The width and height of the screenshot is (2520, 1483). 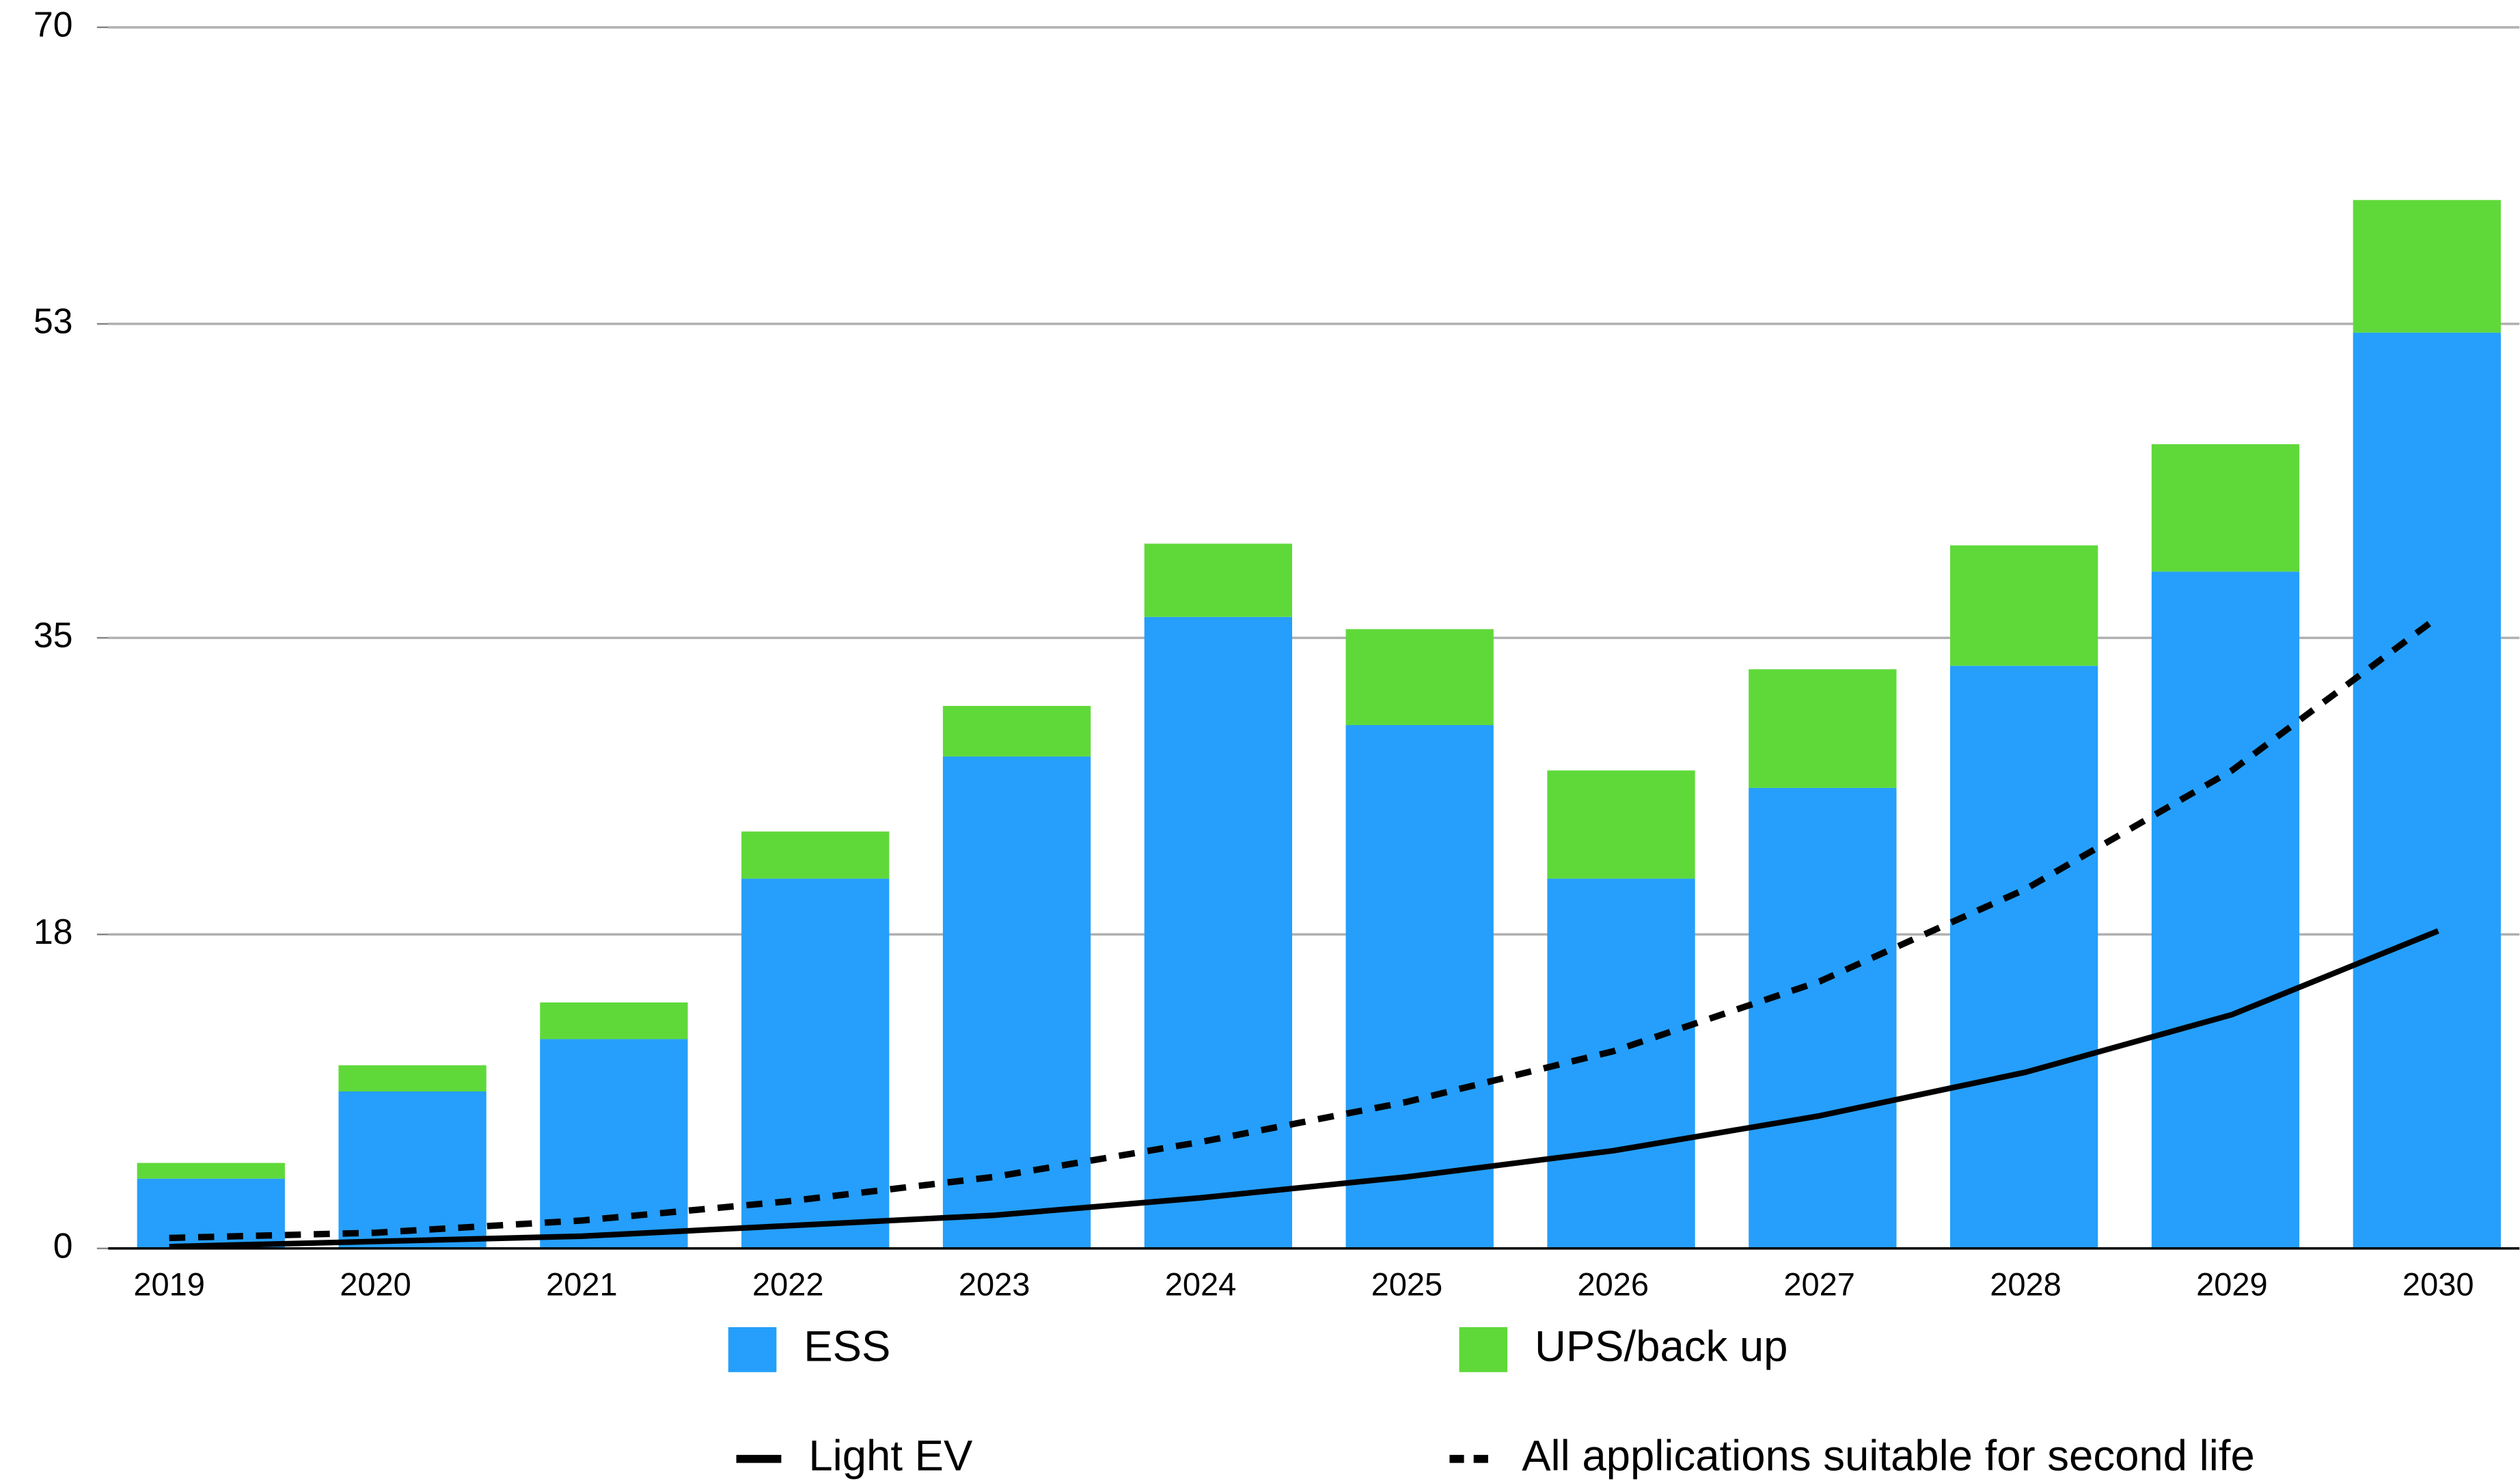 What do you see at coordinates (847, 1347) in the screenshot?
I see `legend-label: ESS` at bounding box center [847, 1347].